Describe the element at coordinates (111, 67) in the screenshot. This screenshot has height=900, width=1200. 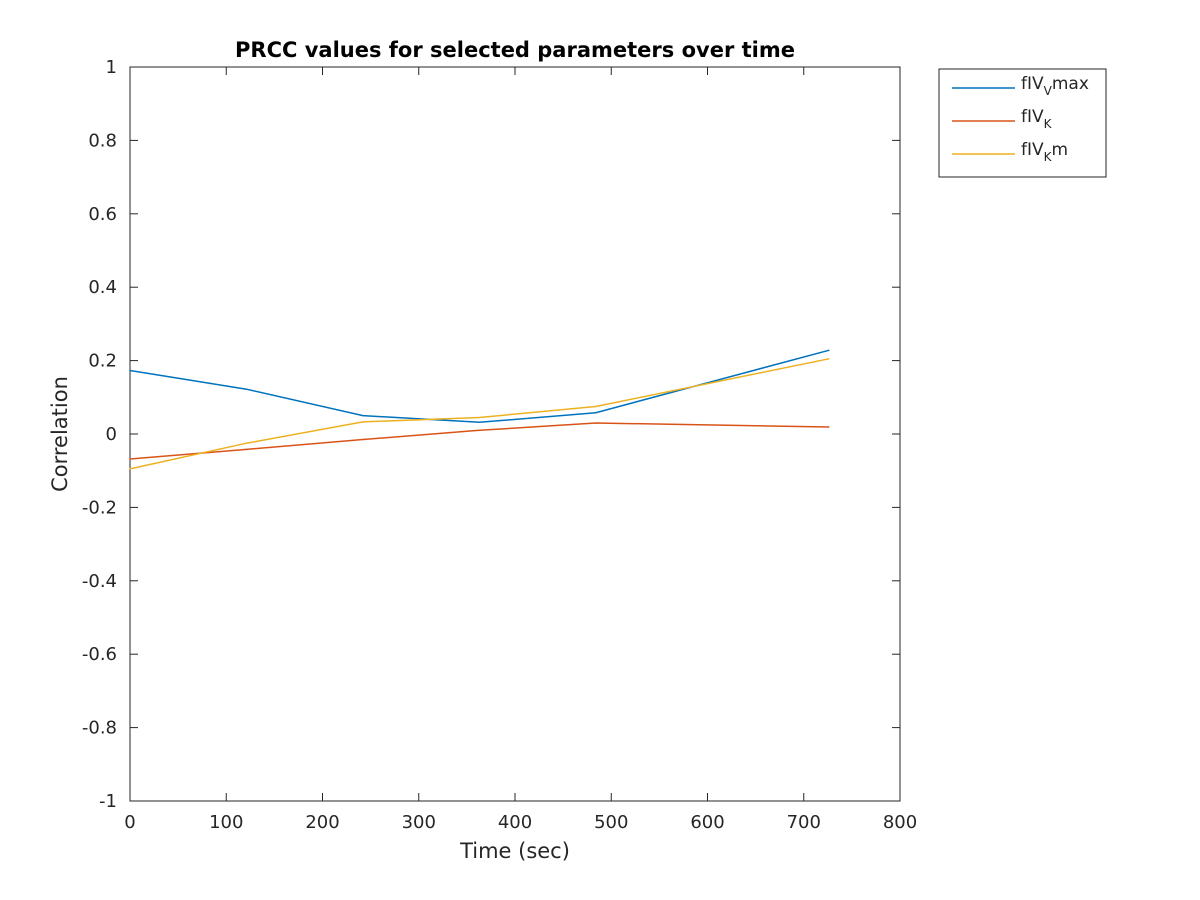
I see `y-tick-label: 1` at that location.